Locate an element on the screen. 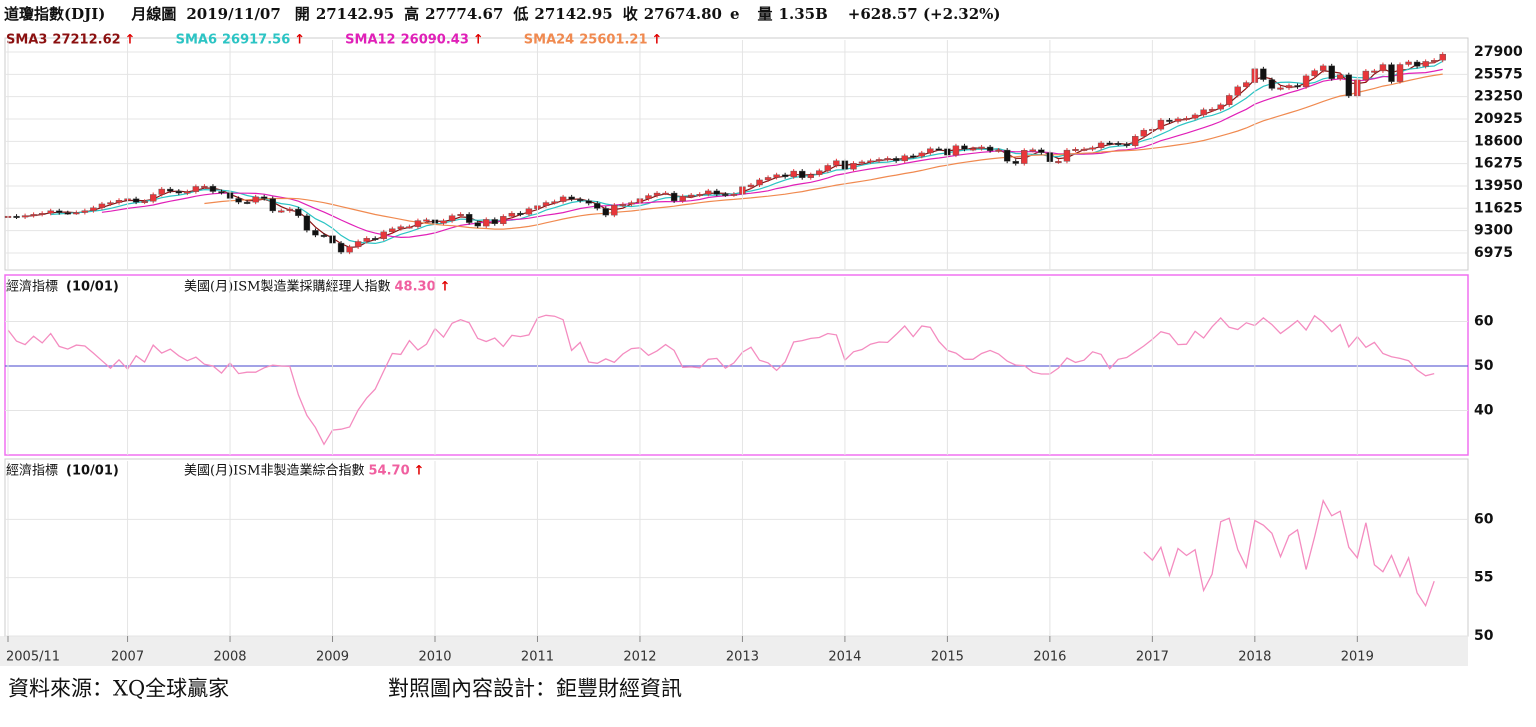  panel-label: 經濟指標 is located at coordinates (32, 287).